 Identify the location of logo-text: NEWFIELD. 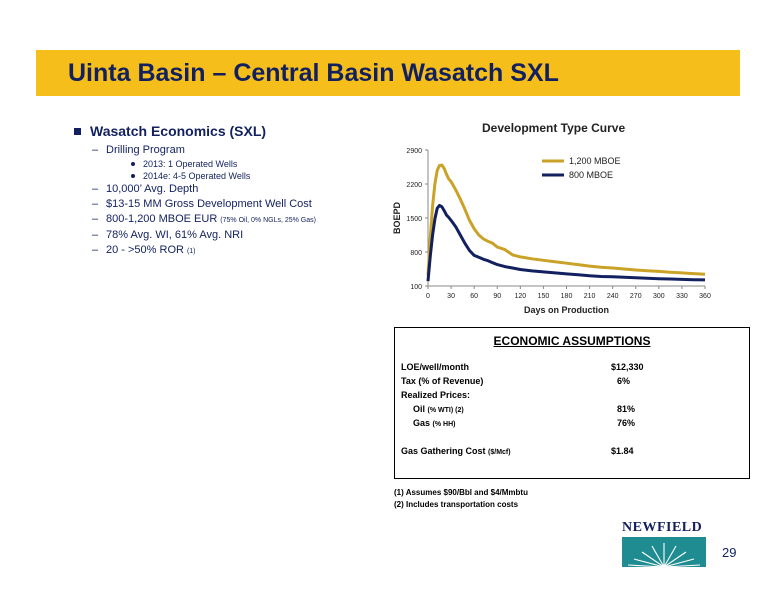
(662, 527).